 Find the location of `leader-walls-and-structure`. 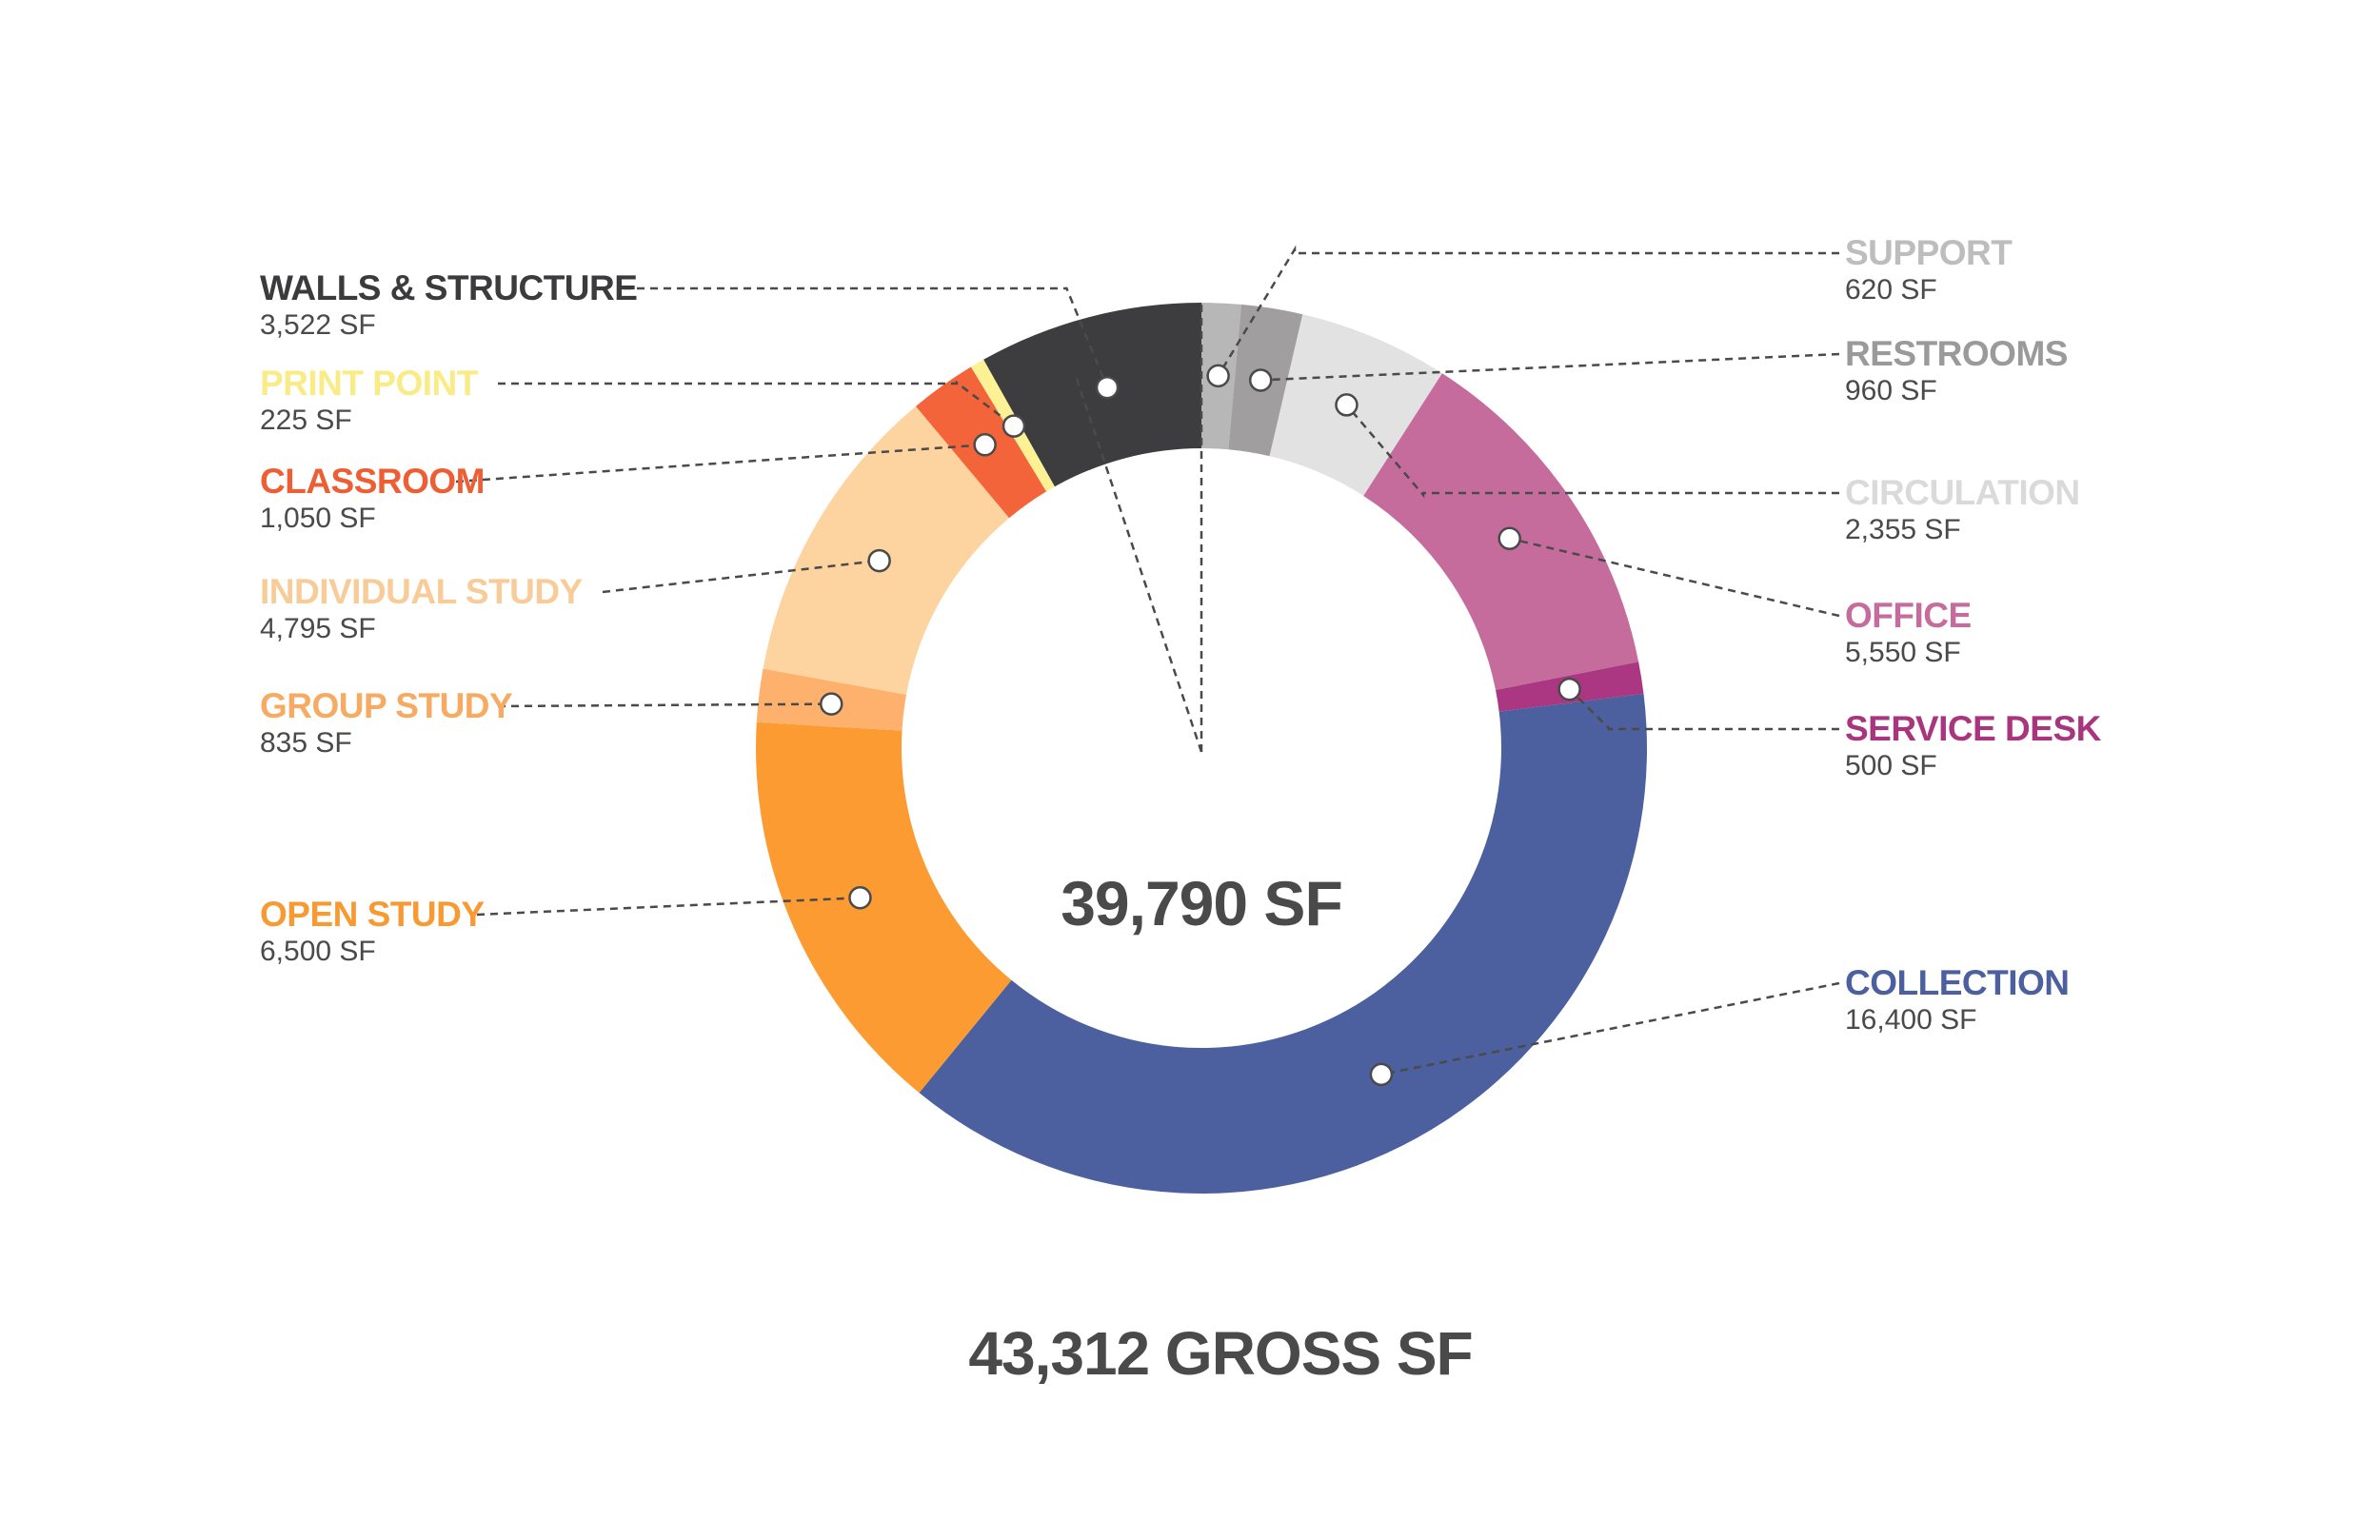

leader-walls-and-structure is located at coordinates (866, 337).